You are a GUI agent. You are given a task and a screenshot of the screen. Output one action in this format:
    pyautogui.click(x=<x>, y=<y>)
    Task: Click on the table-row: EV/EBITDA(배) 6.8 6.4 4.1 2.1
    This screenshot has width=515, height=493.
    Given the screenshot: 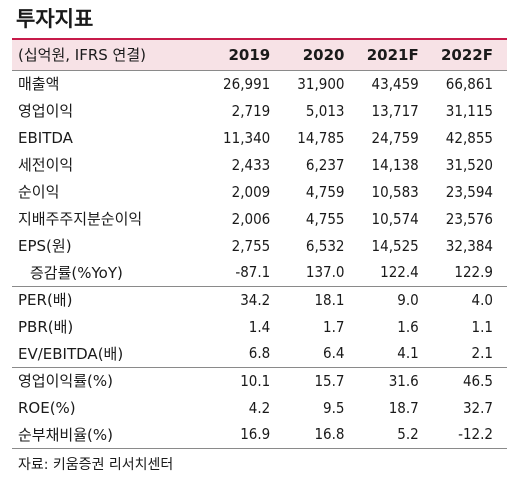 What is the action you would take?
    pyautogui.click(x=259, y=353)
    